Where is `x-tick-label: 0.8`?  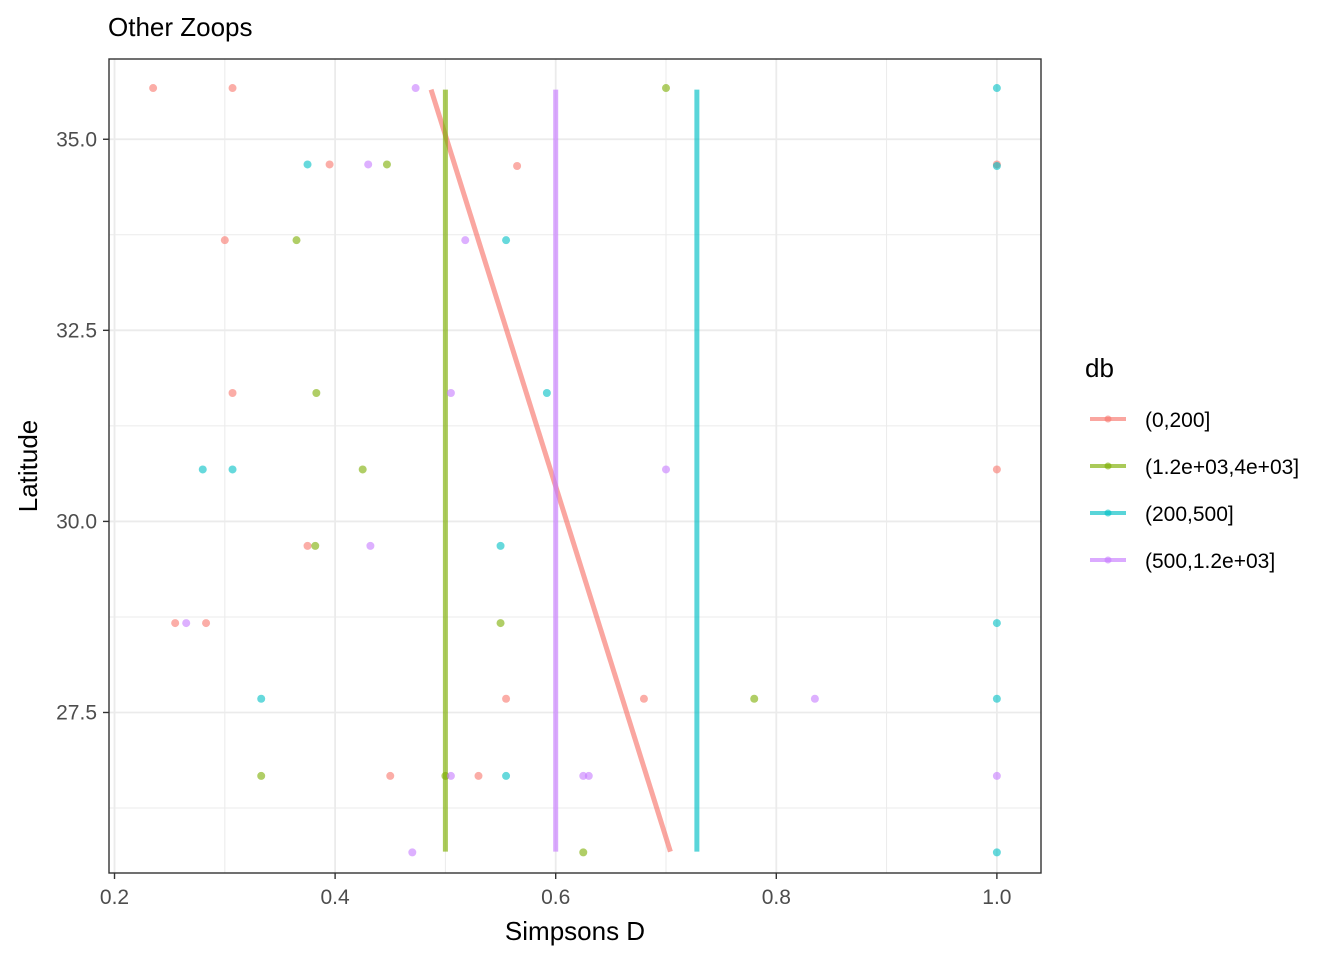
x-tick-label: 0.8 is located at coordinates (776, 897).